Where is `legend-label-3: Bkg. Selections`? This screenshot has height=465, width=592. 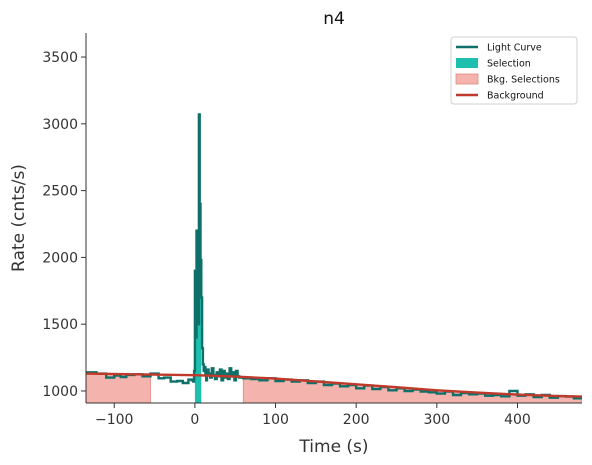 legend-label-3: Bkg. Selections is located at coordinates (523, 80).